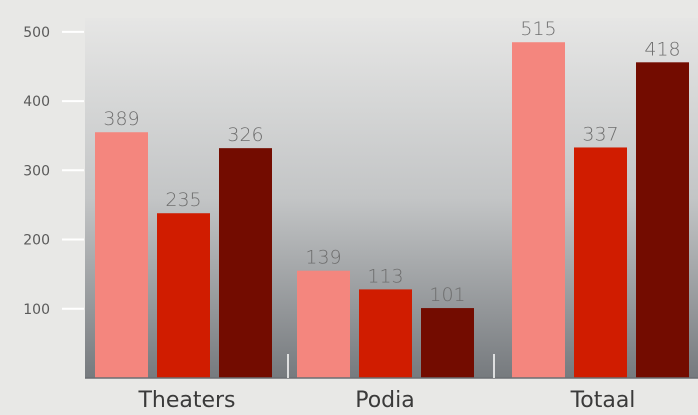  I want to click on x-category-label: Podia, so click(385, 400).